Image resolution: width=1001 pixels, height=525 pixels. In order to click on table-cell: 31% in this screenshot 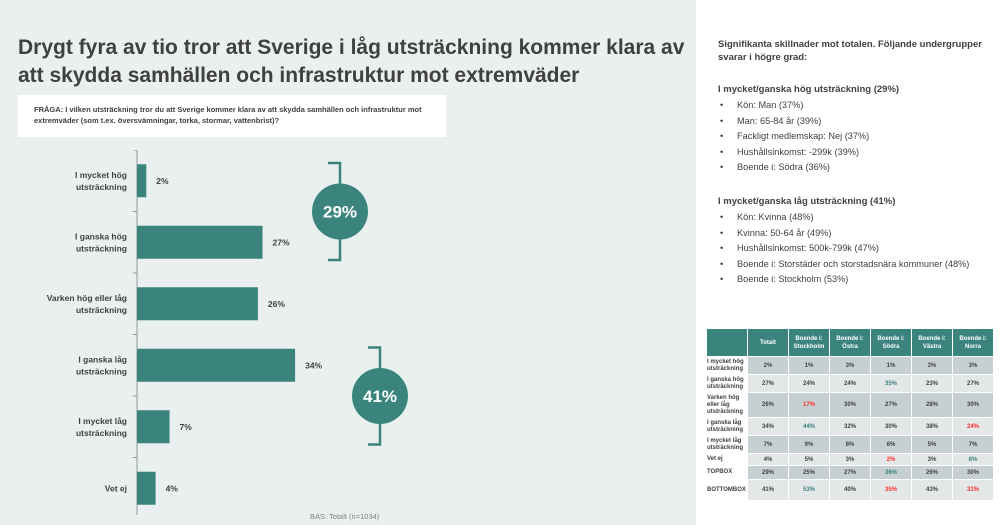, I will do `click(973, 490)`.